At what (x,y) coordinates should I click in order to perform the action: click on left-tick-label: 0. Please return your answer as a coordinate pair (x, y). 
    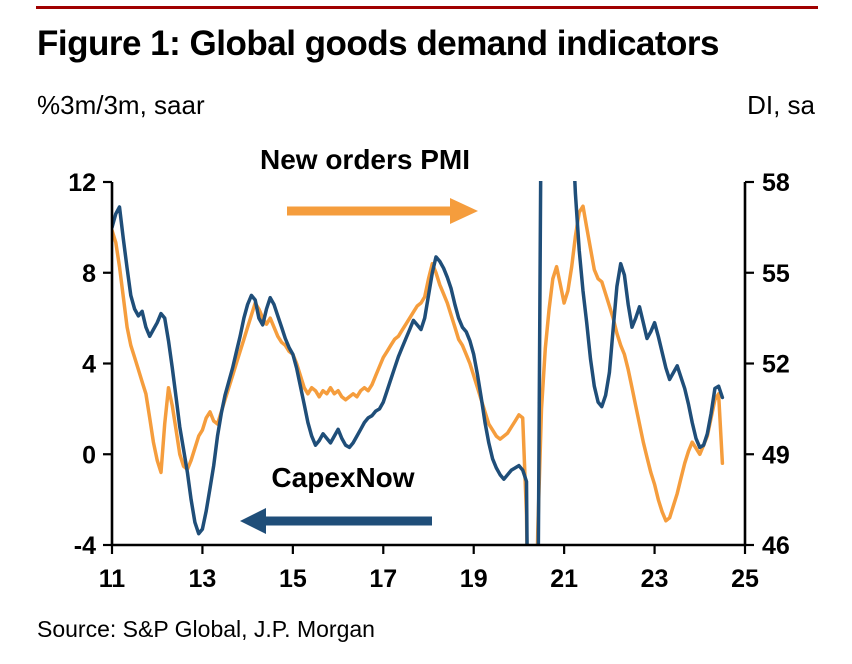
    Looking at the image, I should click on (89, 455).